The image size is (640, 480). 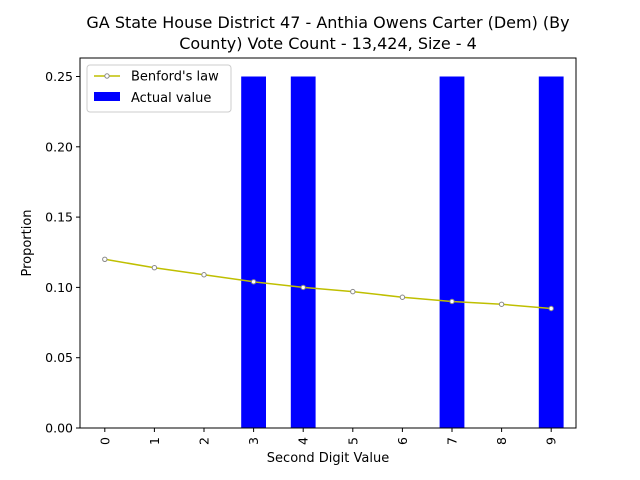 I want to click on y-axis-label: Proportion, so click(x=27, y=242).